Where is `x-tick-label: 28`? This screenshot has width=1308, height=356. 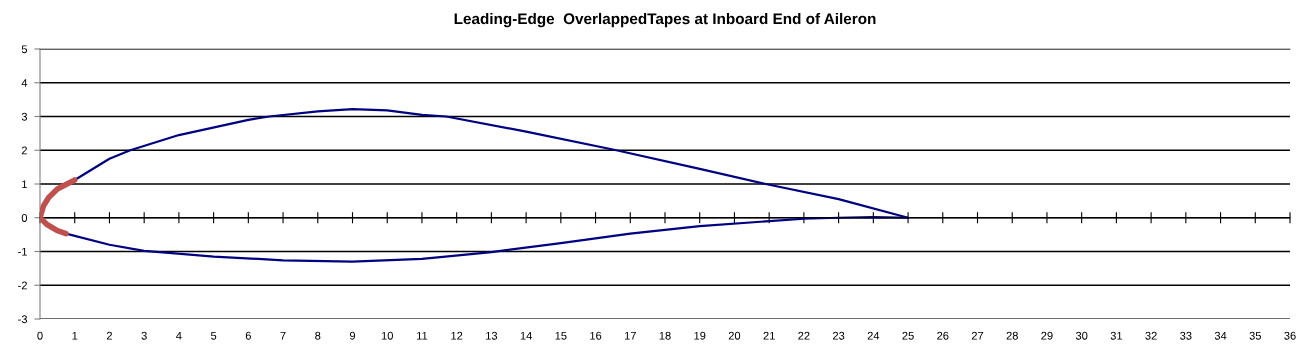
x-tick-label: 28 is located at coordinates (1012, 335).